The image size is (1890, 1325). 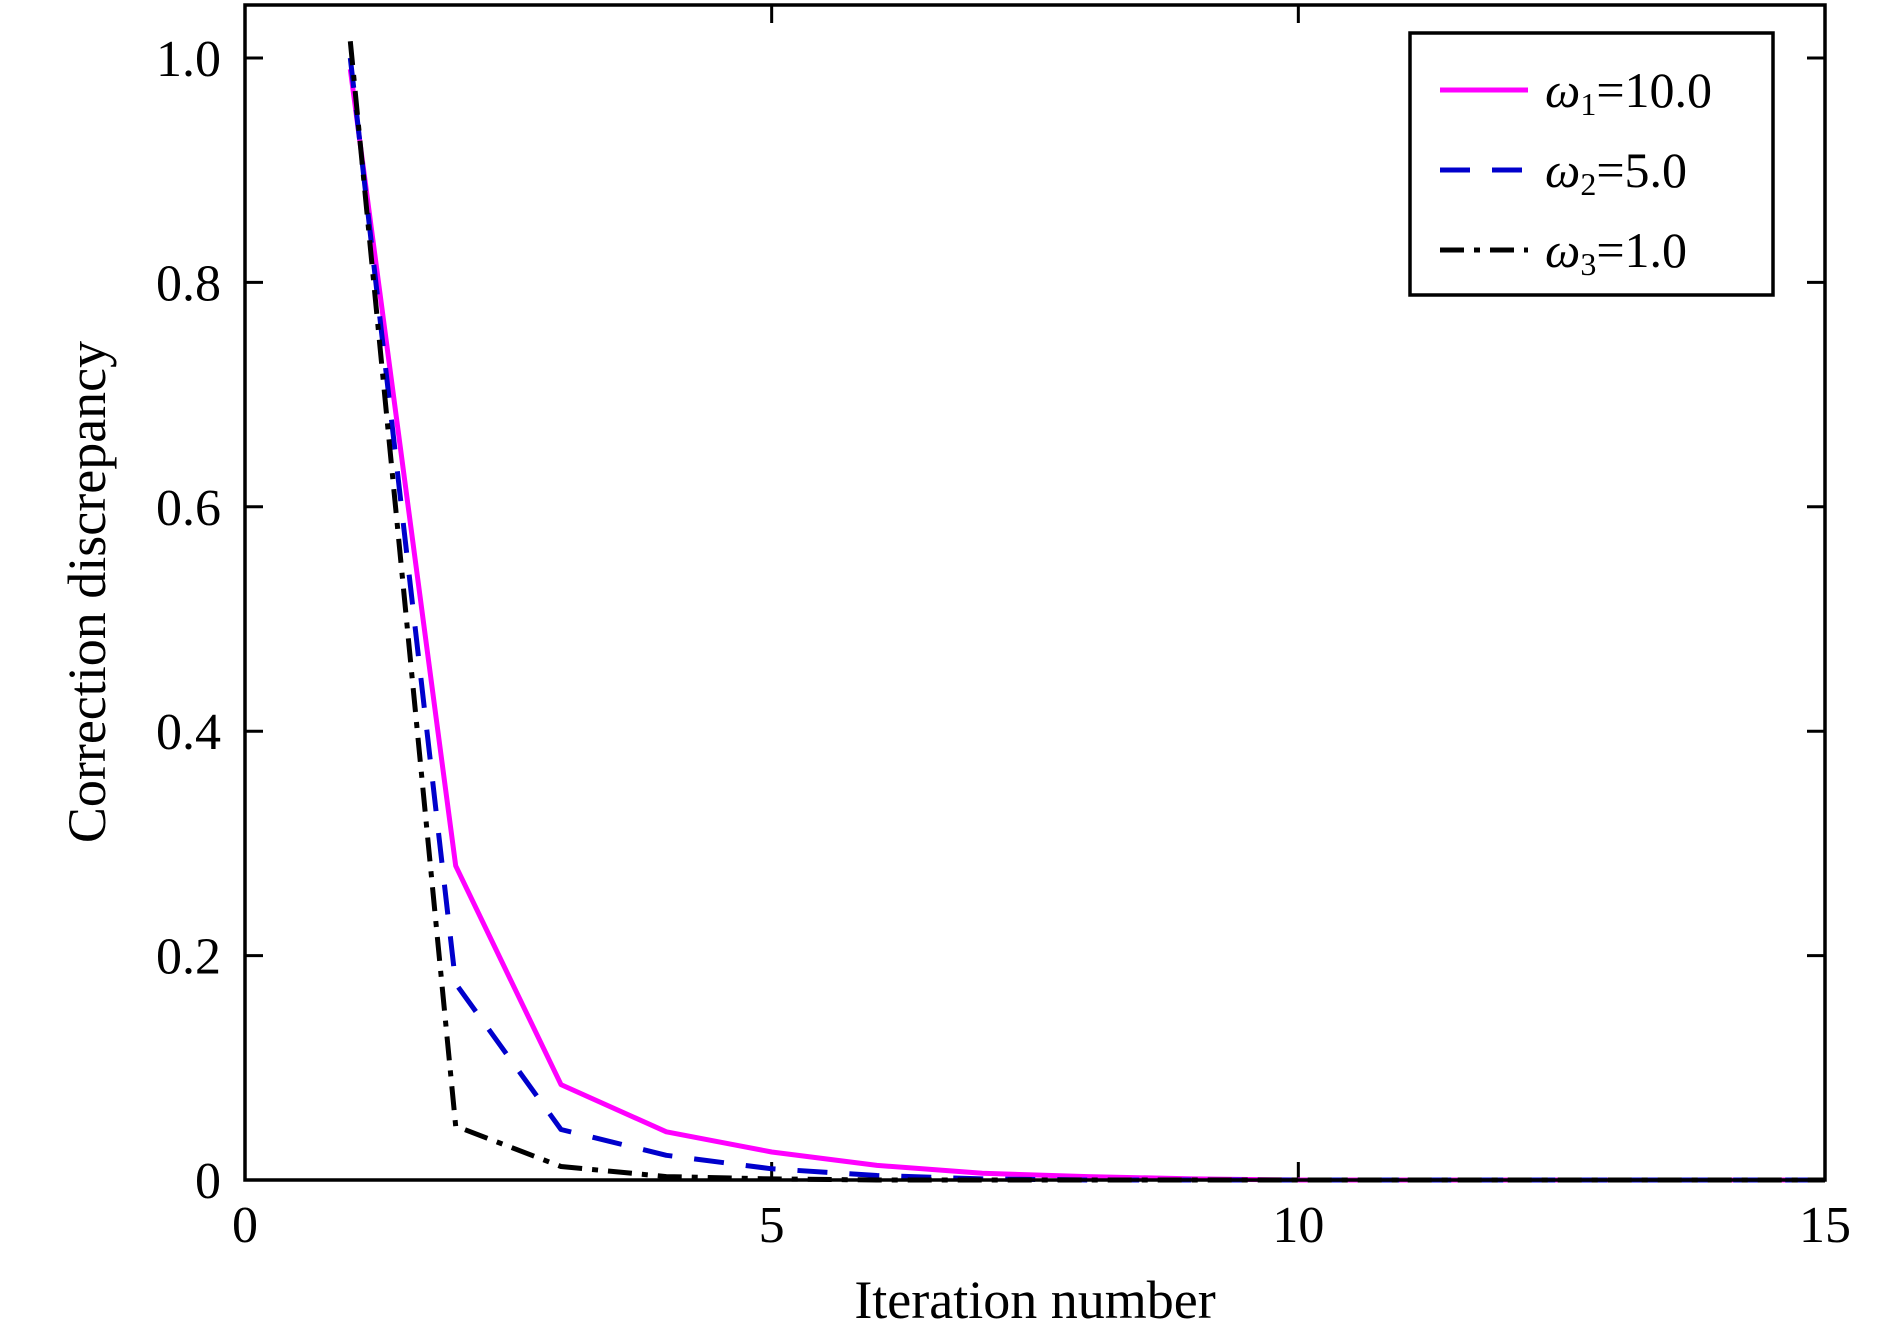 What do you see at coordinates (1641, 250) in the screenshot?
I see `legend-value: =1.0` at bounding box center [1641, 250].